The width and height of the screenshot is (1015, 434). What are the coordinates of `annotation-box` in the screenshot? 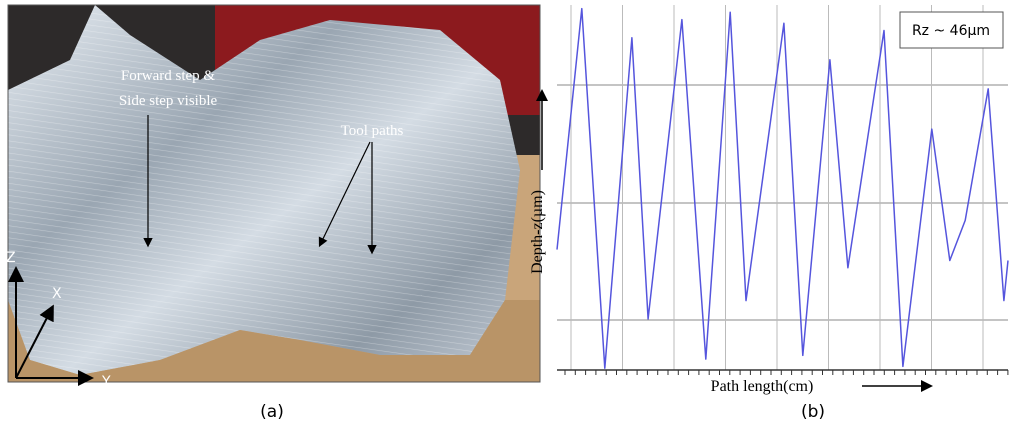 It's located at (951, 30).